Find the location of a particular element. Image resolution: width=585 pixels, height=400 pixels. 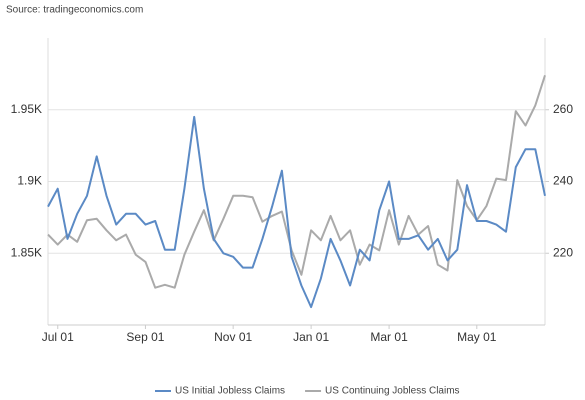

x-tick-label: Jul 01 is located at coordinates (58, 337).